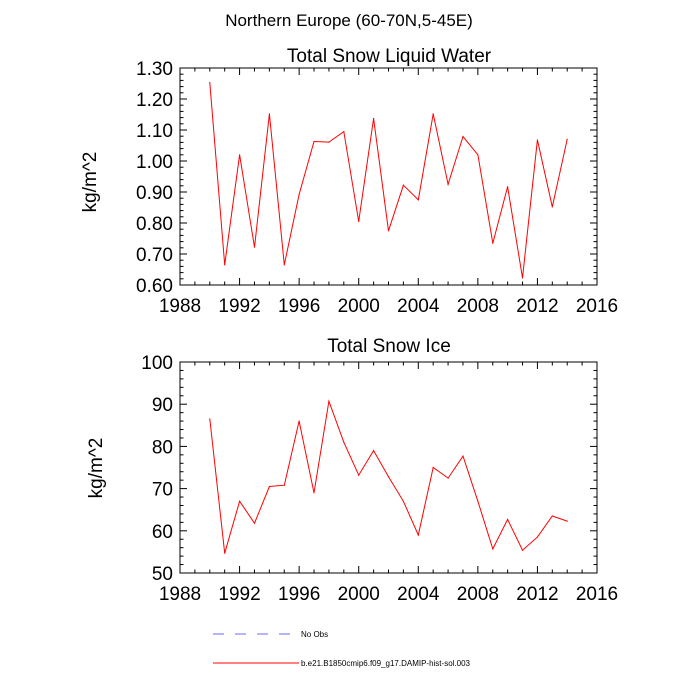  I want to click on y-tick-label: 1.30, so click(154, 69).